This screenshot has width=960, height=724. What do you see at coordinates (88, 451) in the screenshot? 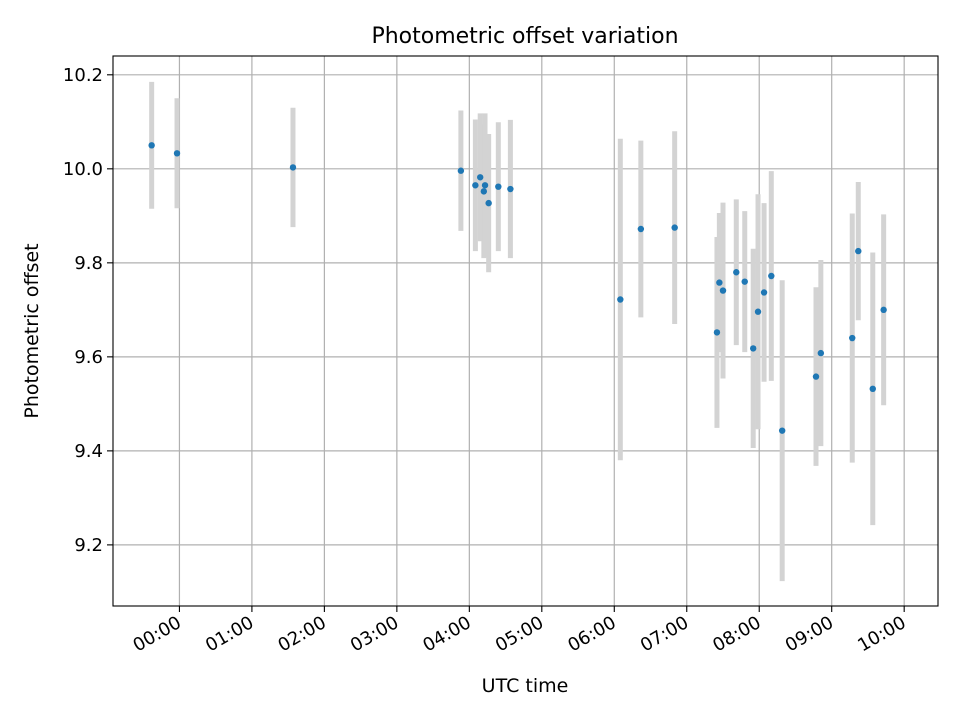
I see `y-tick-label: 9.4` at bounding box center [88, 451].